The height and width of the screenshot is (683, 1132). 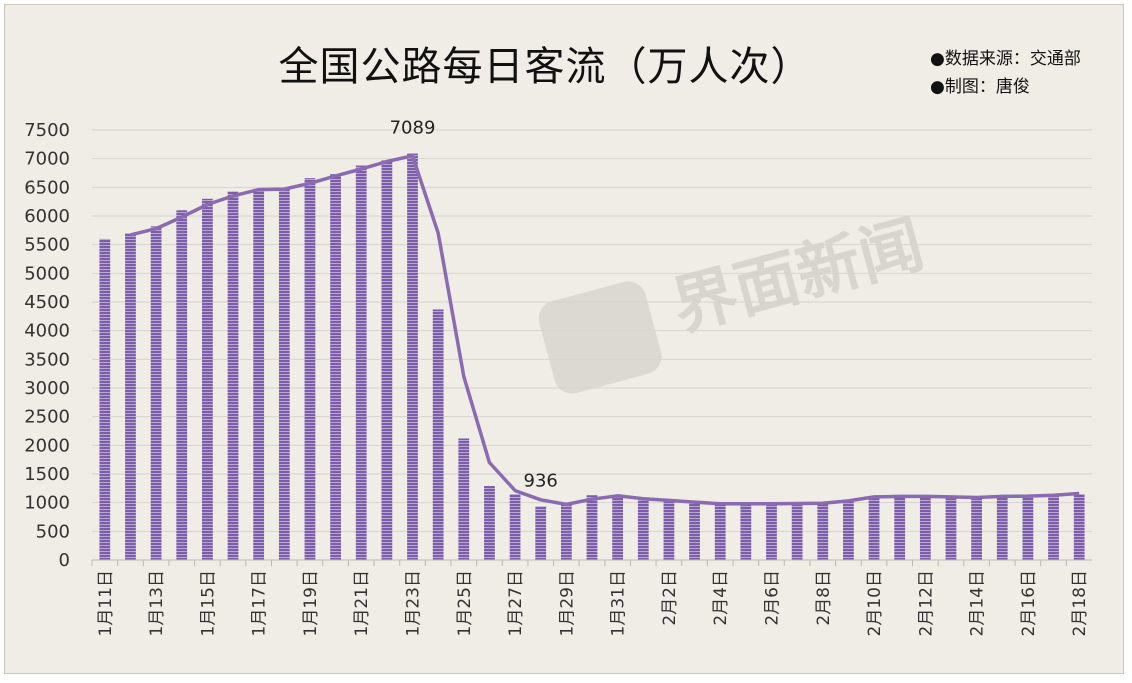 What do you see at coordinates (926, 603) in the screenshot?
I see `x-tick-label: 2月12日` at bounding box center [926, 603].